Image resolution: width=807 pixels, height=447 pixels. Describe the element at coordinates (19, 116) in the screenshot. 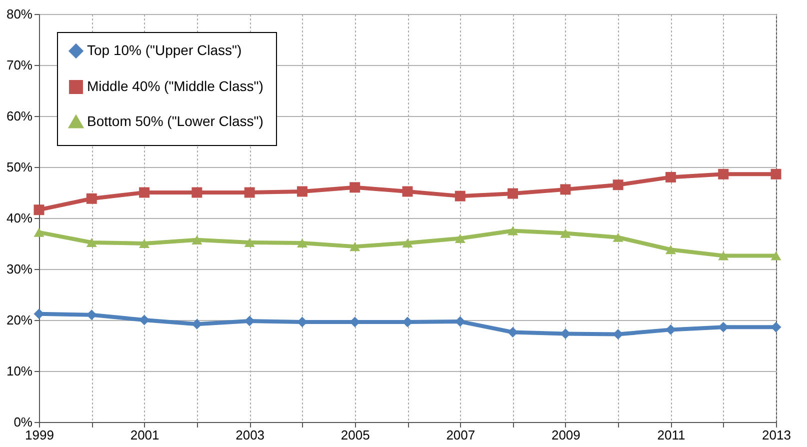

I see `y-tick-label: 60%` at that location.